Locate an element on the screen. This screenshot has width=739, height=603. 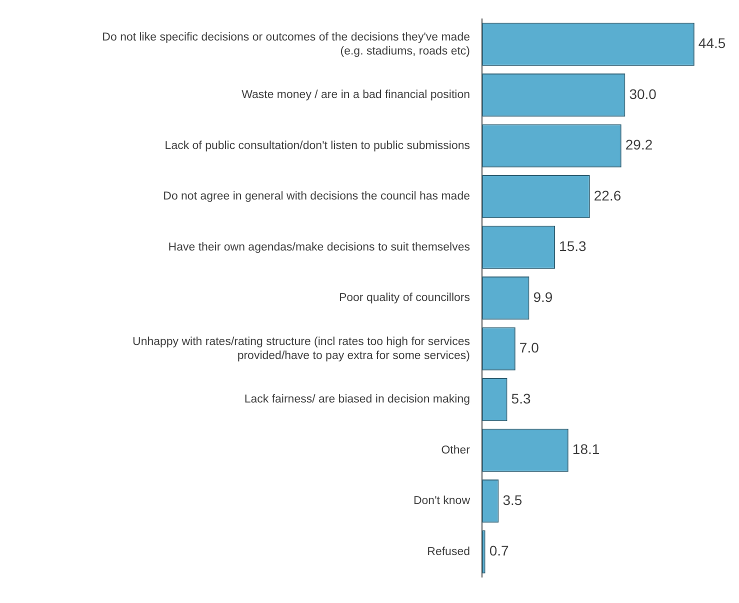
y-tick-label: Lack of public consultation/don't listen to public submissions is located at coordinates (317, 146).